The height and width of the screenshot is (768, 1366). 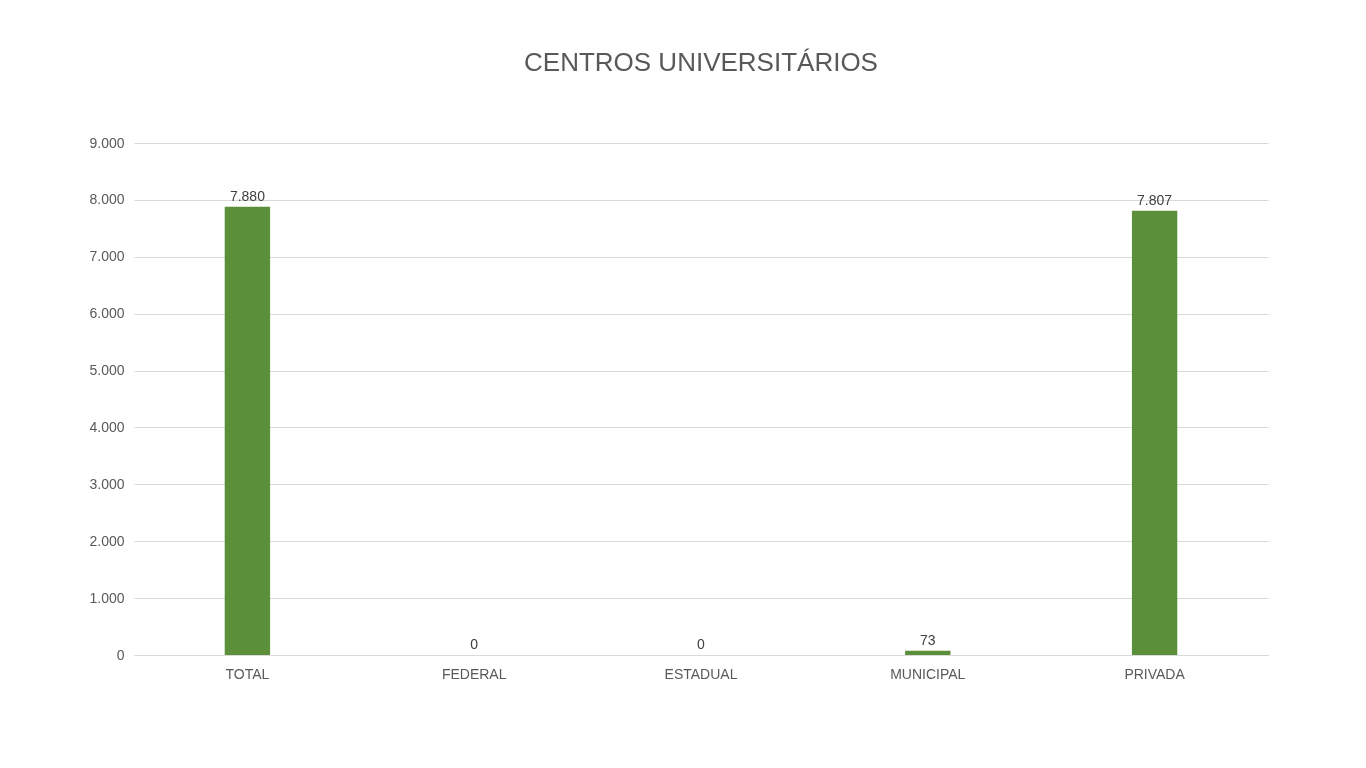 What do you see at coordinates (107, 199) in the screenshot?
I see `y-tick-label: 8.000` at bounding box center [107, 199].